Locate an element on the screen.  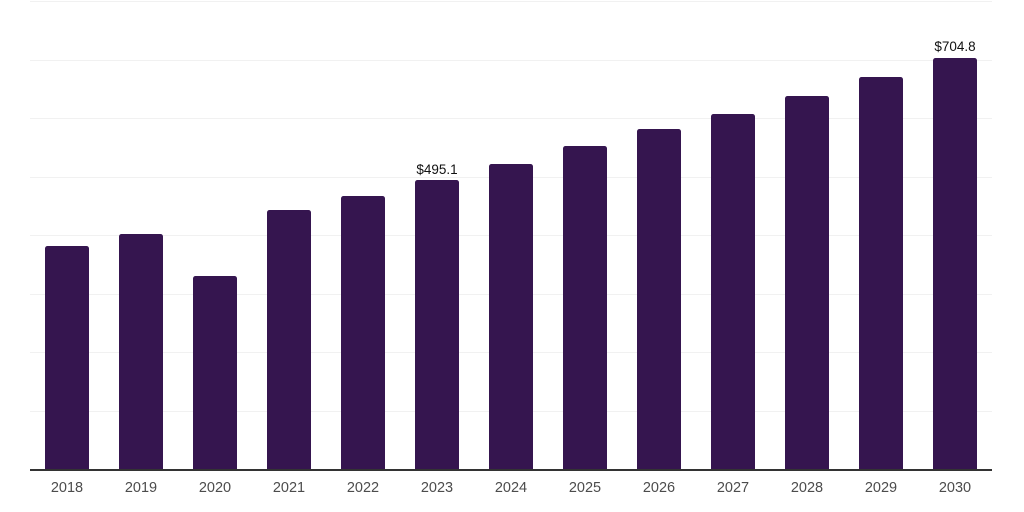
bar-column-2022 is located at coordinates (363, 236).